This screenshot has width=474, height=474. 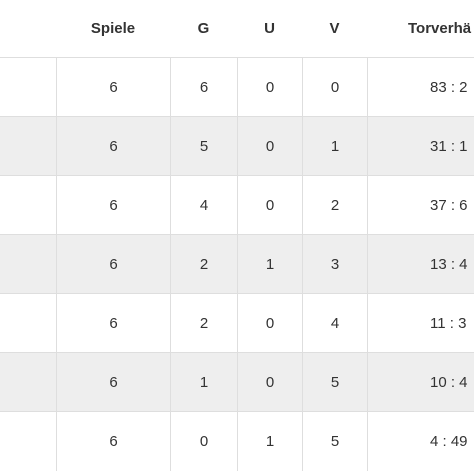 I want to click on g-cell: 6, so click(x=203, y=87).